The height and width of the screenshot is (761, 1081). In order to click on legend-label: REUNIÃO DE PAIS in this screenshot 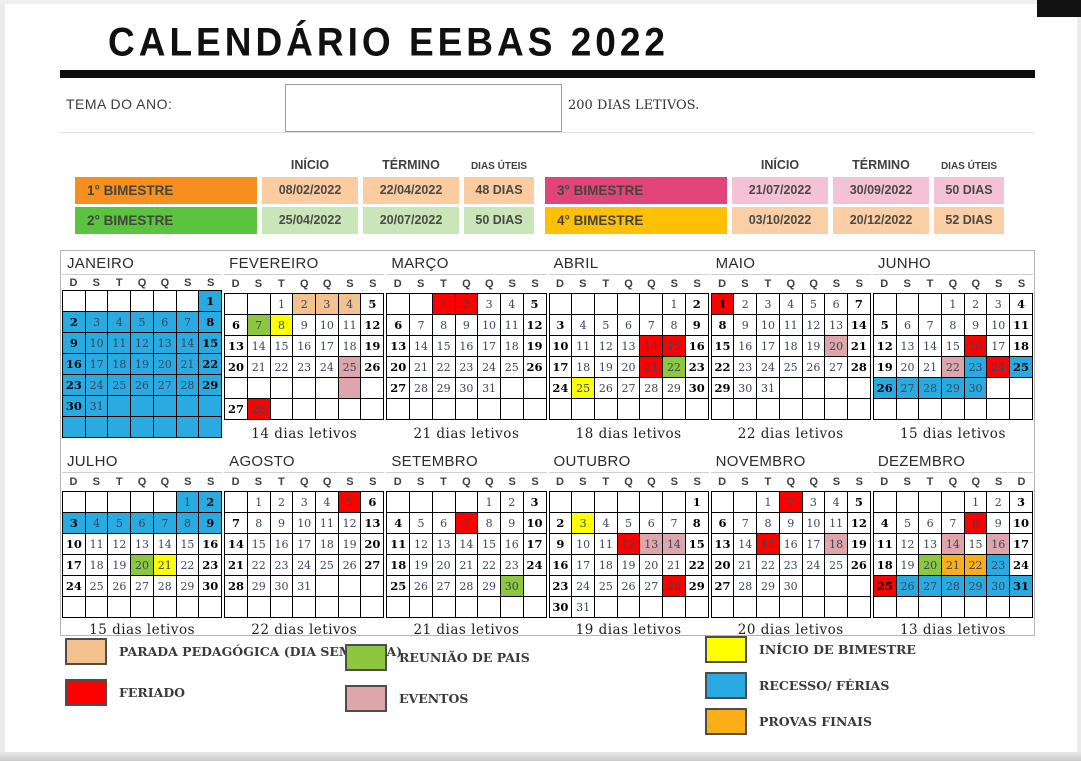, I will do `click(464, 657)`.